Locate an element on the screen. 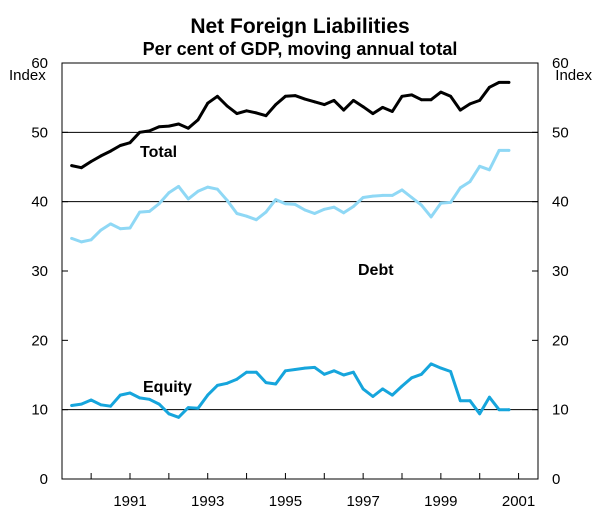  y-axis-label-left: Index is located at coordinates (27, 75).